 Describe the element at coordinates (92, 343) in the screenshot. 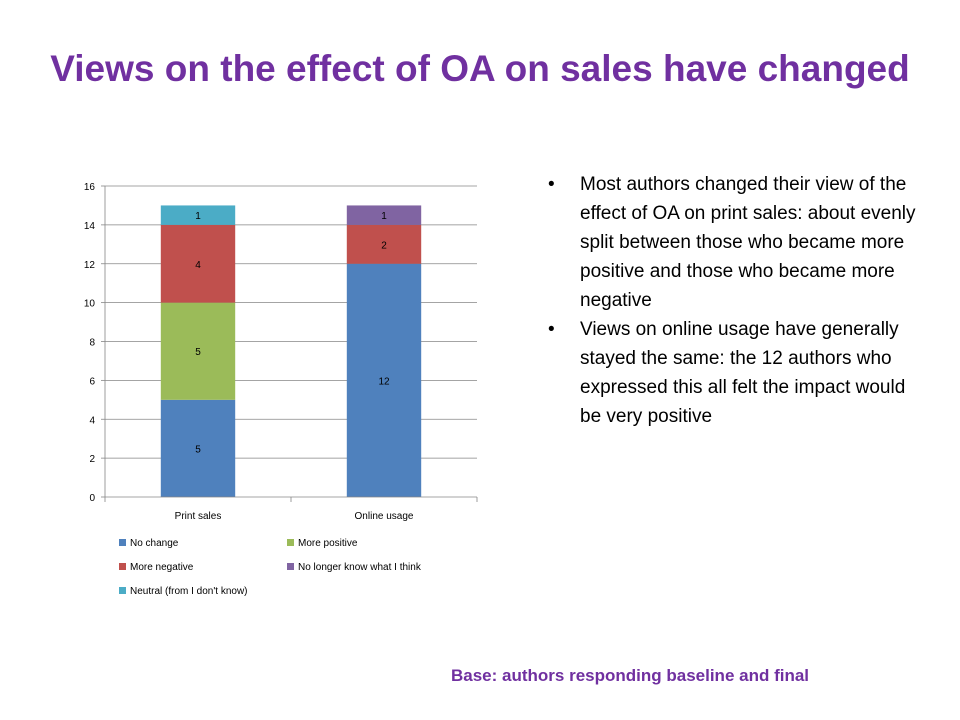

I see `y-tick-label: 8` at that location.